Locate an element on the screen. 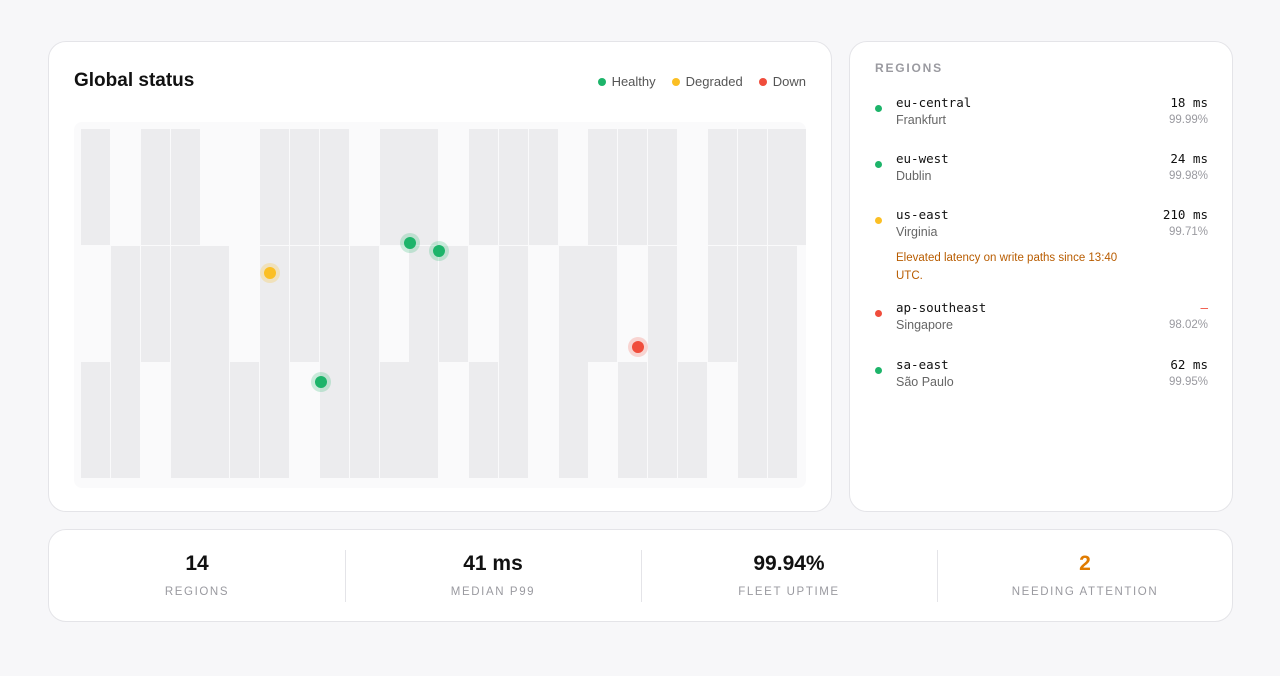 The image size is (1280, 676). region-marker-down is located at coordinates (638, 347).